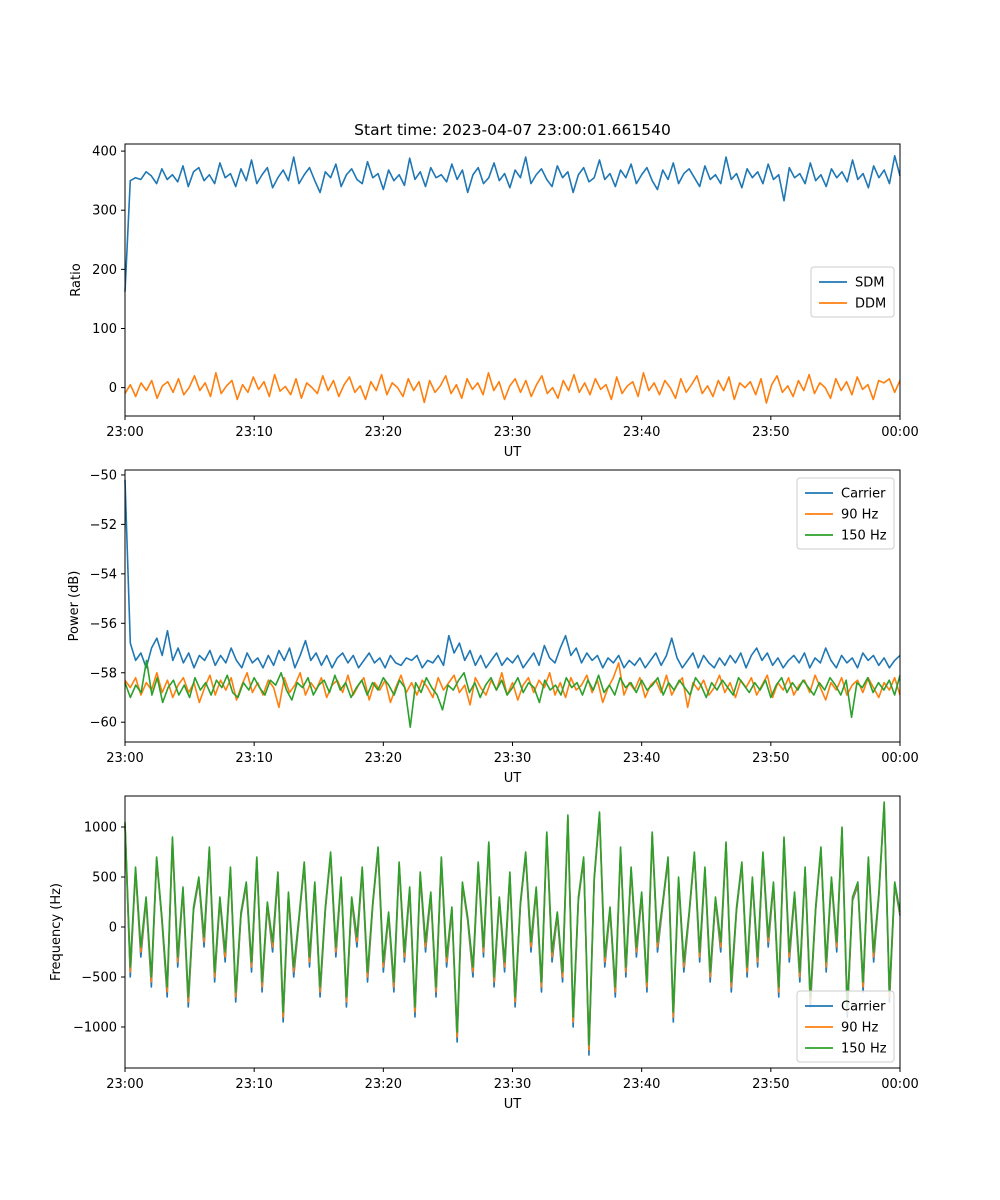 Image resolution: width=1000 pixels, height=1200 pixels. What do you see at coordinates (104, 211) in the screenshot?
I see `y-tick-label: 300` at bounding box center [104, 211].